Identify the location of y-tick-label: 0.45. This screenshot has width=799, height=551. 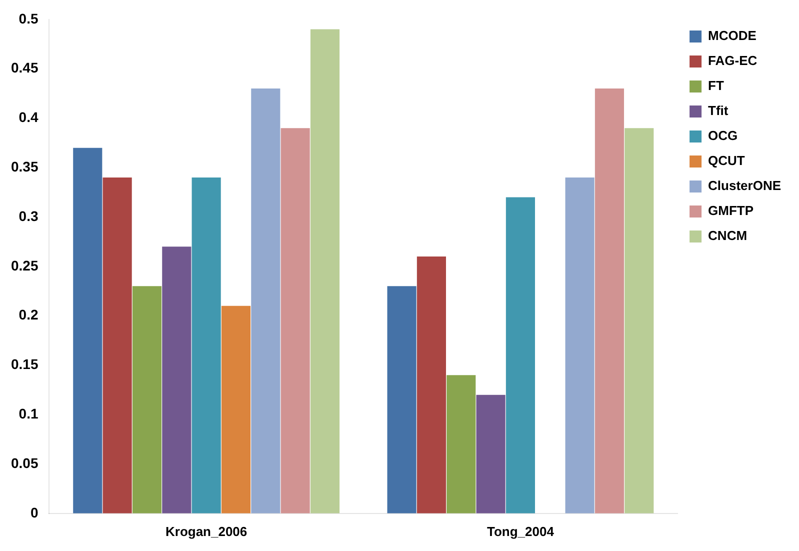
(24, 68).